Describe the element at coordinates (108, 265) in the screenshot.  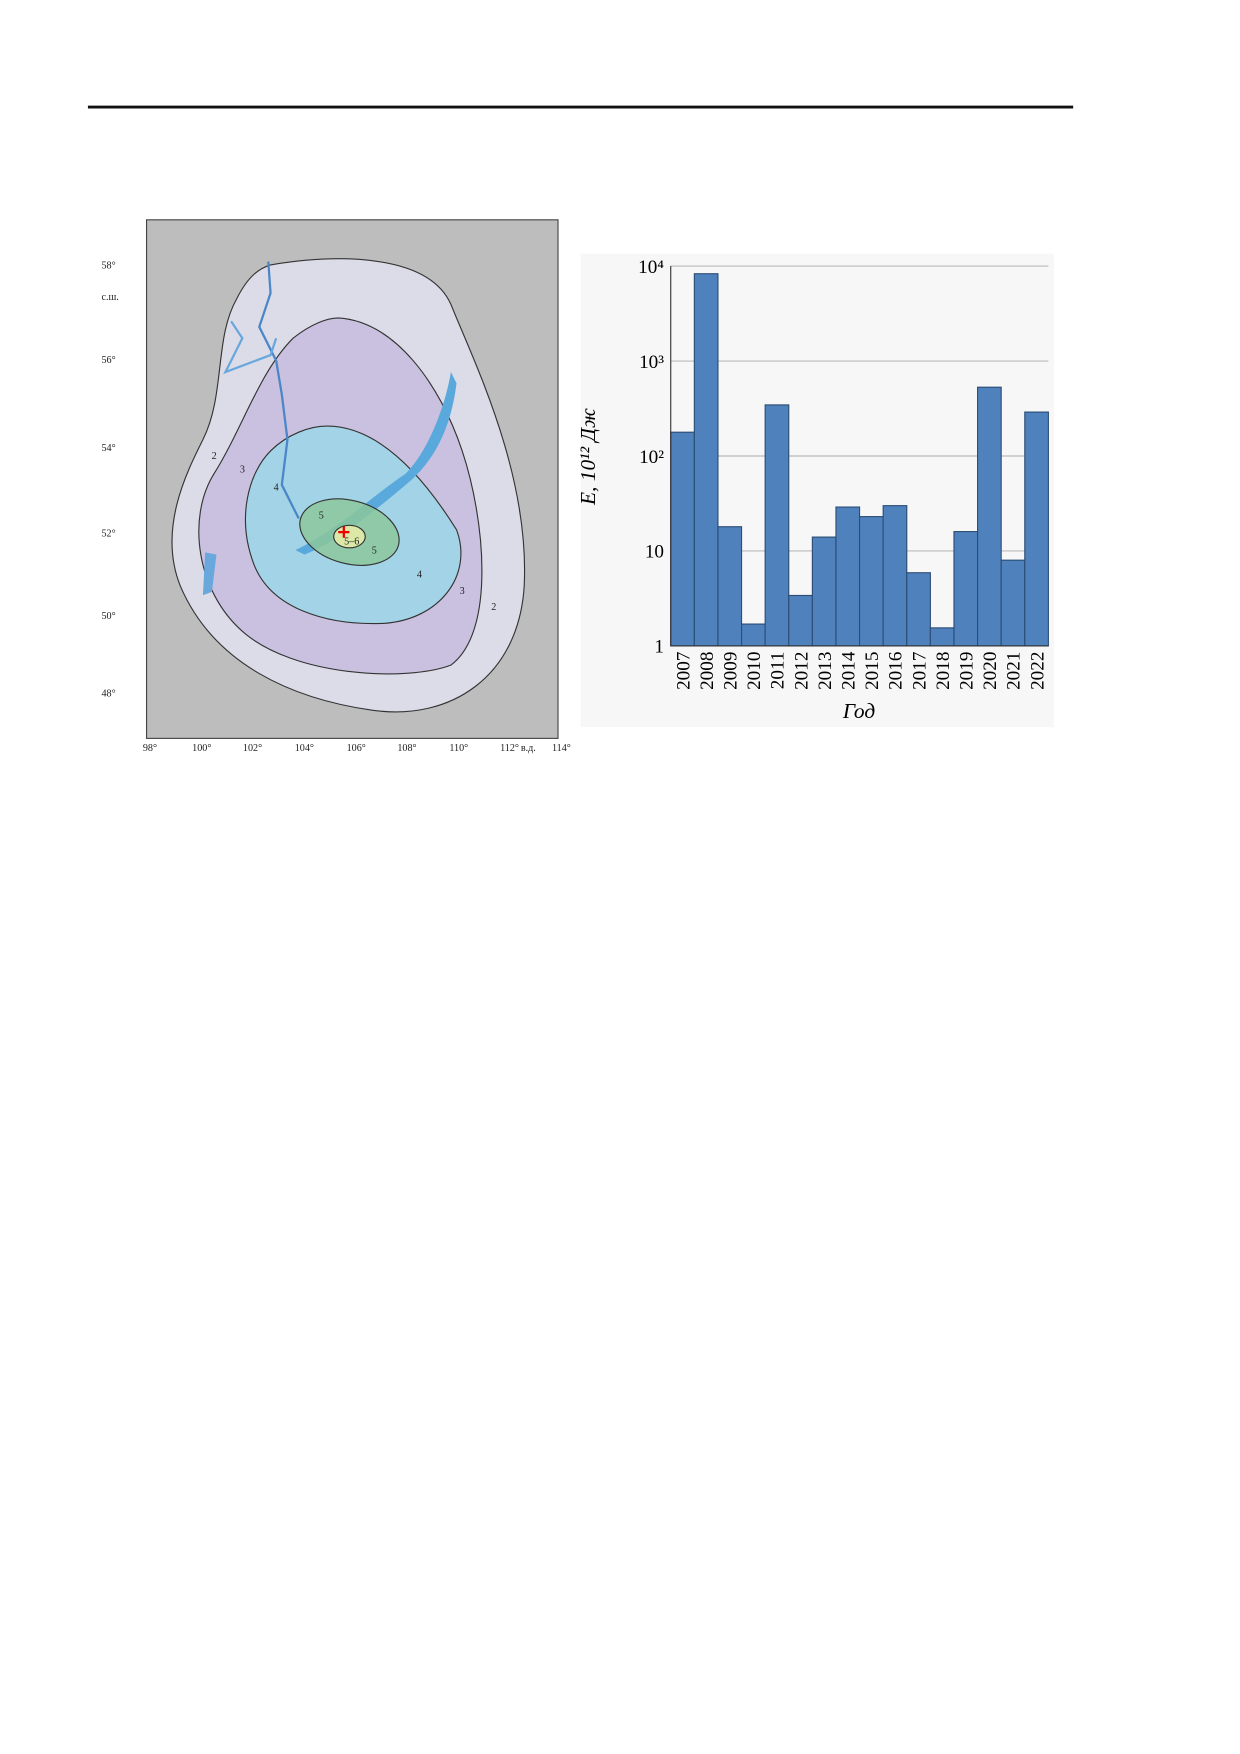
I see `lat-label: 58°` at that location.